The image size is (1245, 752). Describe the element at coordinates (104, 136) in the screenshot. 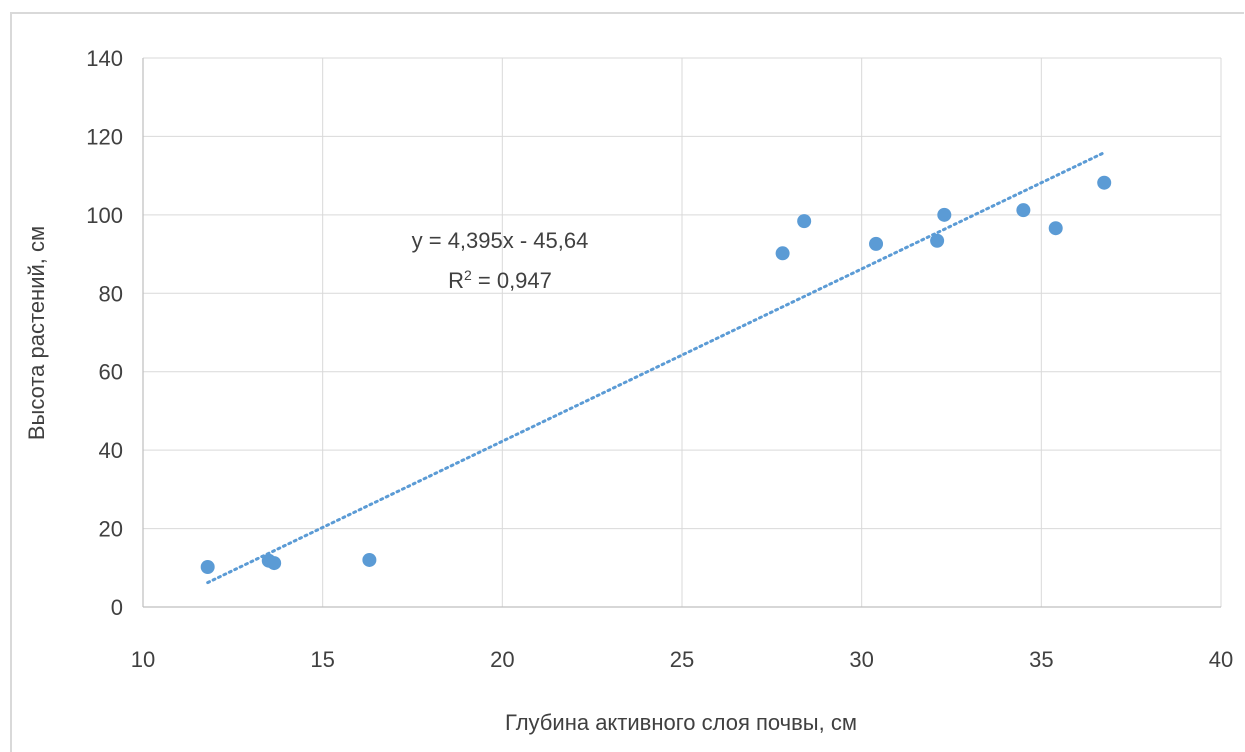

I see `y-tick-label: 120` at that location.